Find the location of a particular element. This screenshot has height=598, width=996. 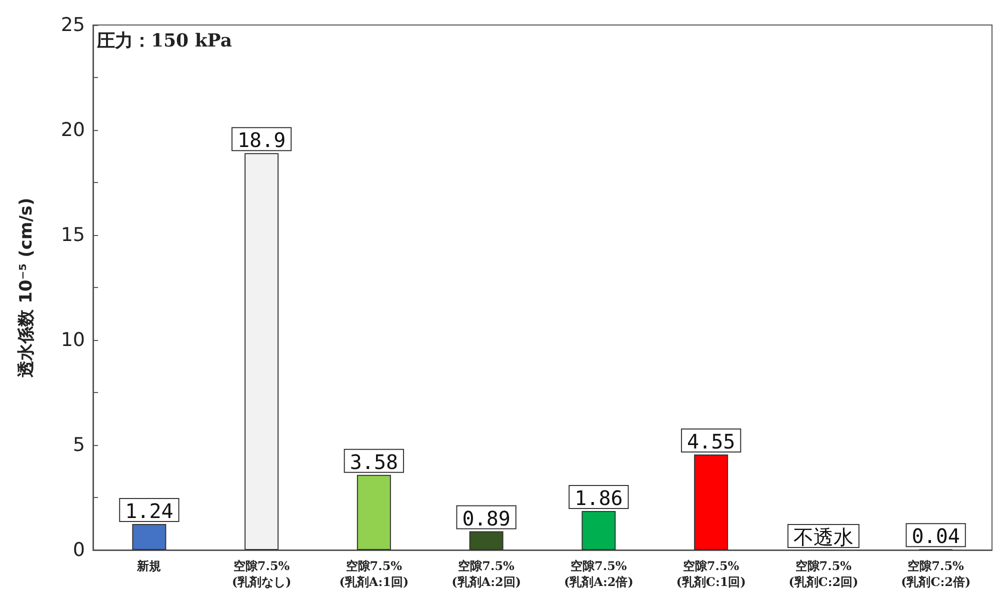

x-tick-label: 空隙7.5% (乳剤C:2倍) is located at coordinates (935, 574).